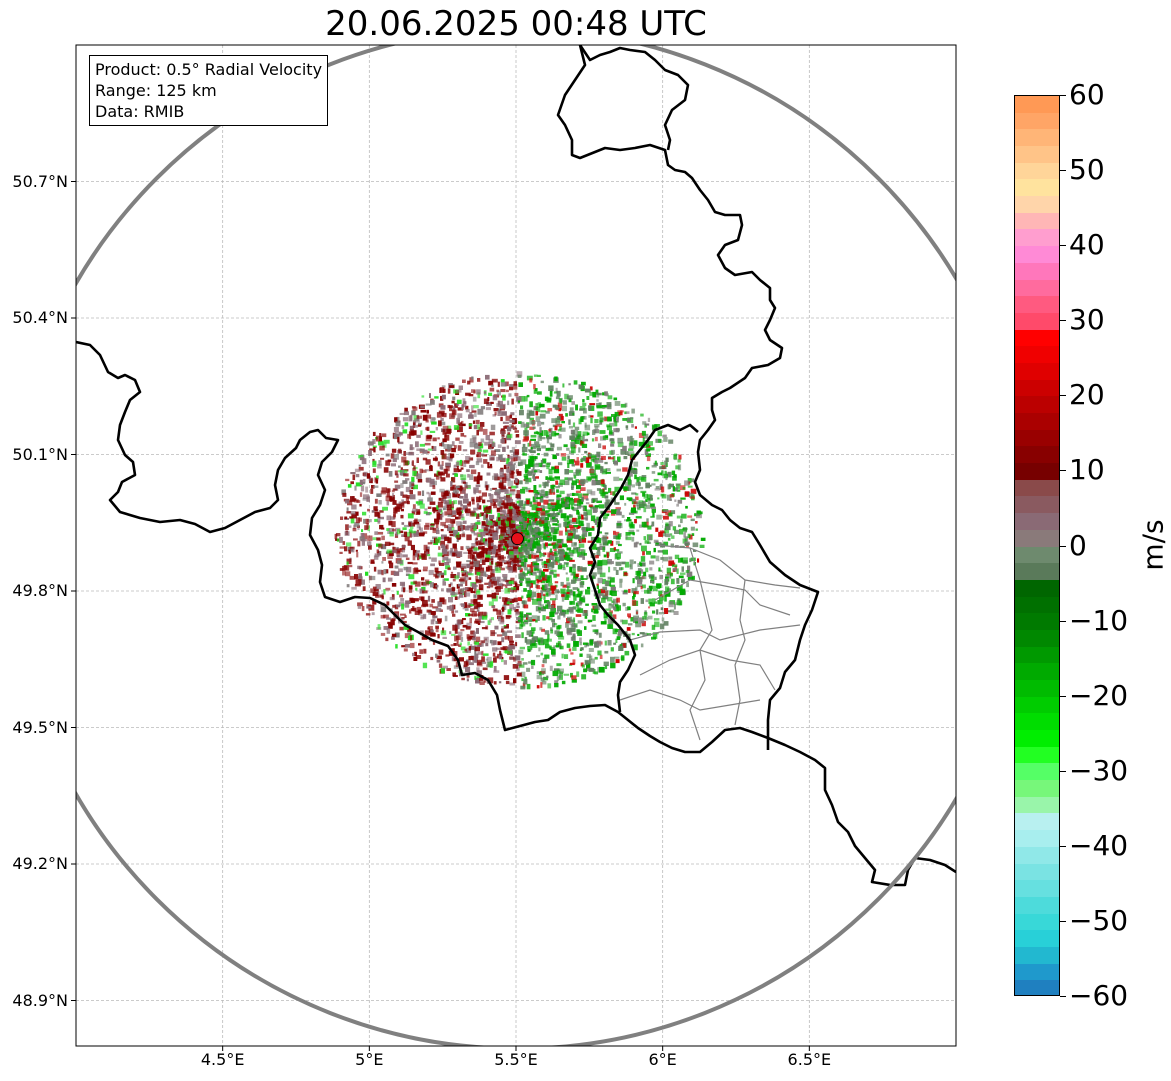  Describe the element at coordinates (1087, 395) in the screenshot. I see `colorbar-tick-label: 20` at that location.